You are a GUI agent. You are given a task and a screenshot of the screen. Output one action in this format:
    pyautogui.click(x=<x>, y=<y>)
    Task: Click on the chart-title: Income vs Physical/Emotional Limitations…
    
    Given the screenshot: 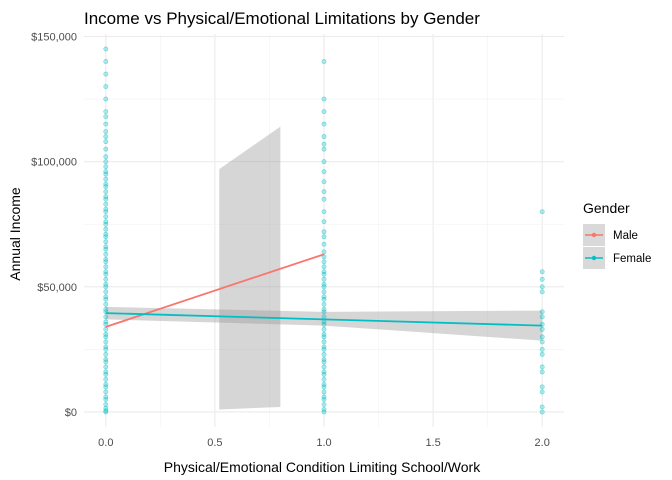 What is the action you would take?
    pyautogui.click(x=282, y=18)
    